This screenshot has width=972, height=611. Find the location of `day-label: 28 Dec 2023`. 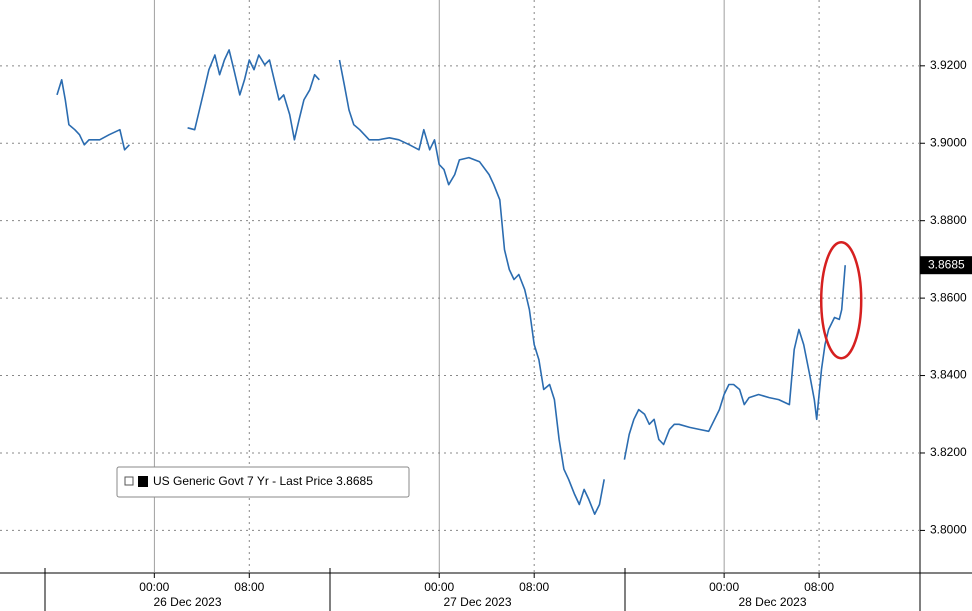

day-label: 28 Dec 2023 is located at coordinates (772, 602).